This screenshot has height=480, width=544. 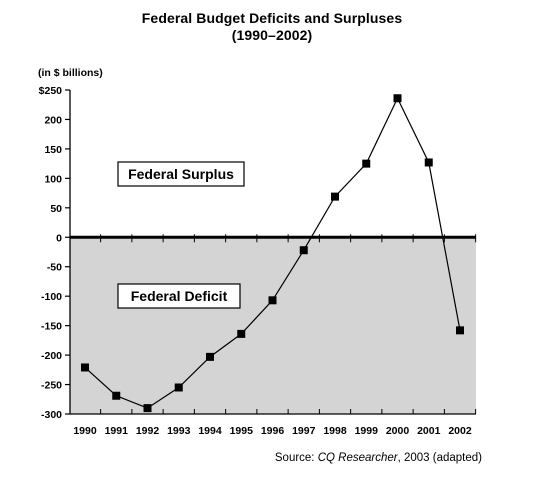 What do you see at coordinates (304, 431) in the screenshot?
I see `x-tick-label: 1997` at bounding box center [304, 431].